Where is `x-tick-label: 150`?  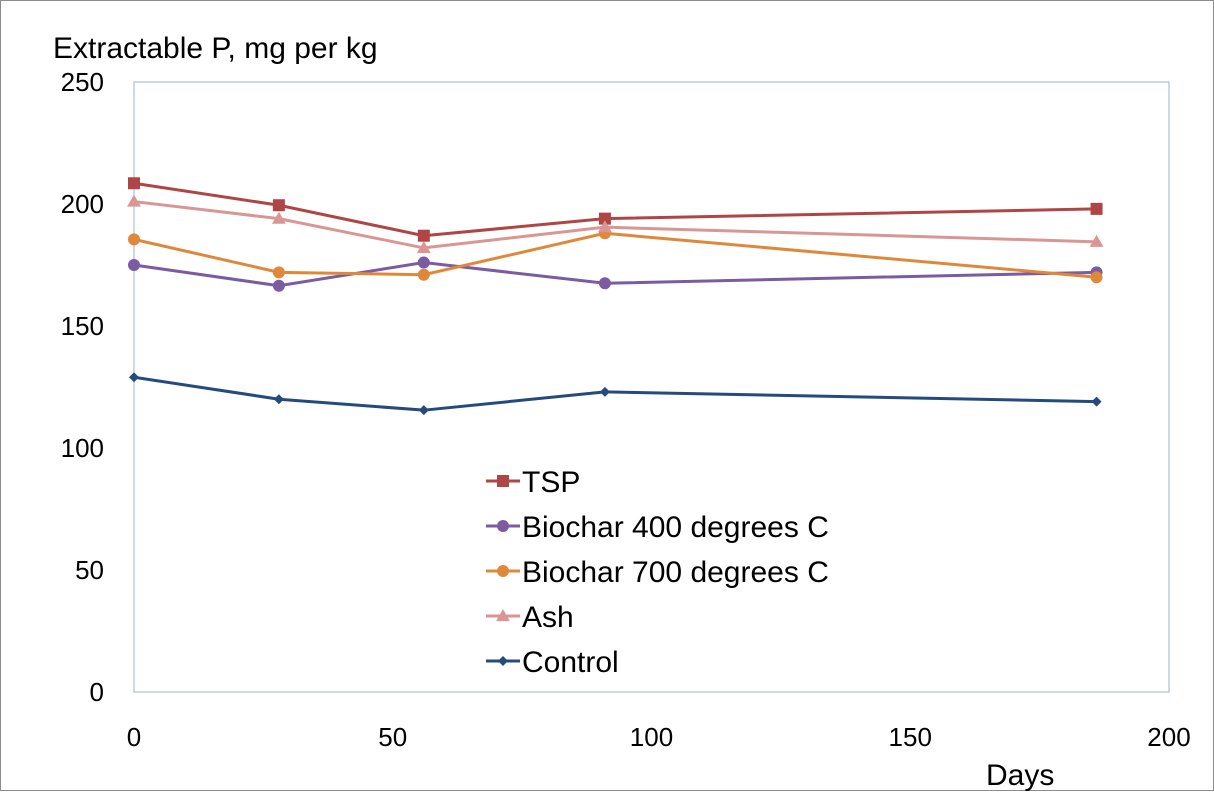
x-tick-label: 150 is located at coordinates (910, 737).